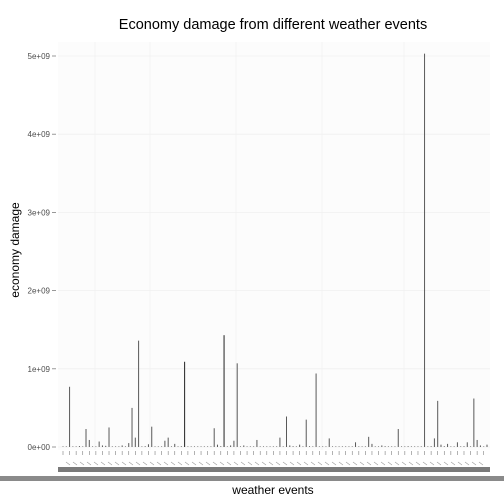 The height and width of the screenshot is (504, 504). I want to click on y-tick-label: 1e+09, so click(39, 369).